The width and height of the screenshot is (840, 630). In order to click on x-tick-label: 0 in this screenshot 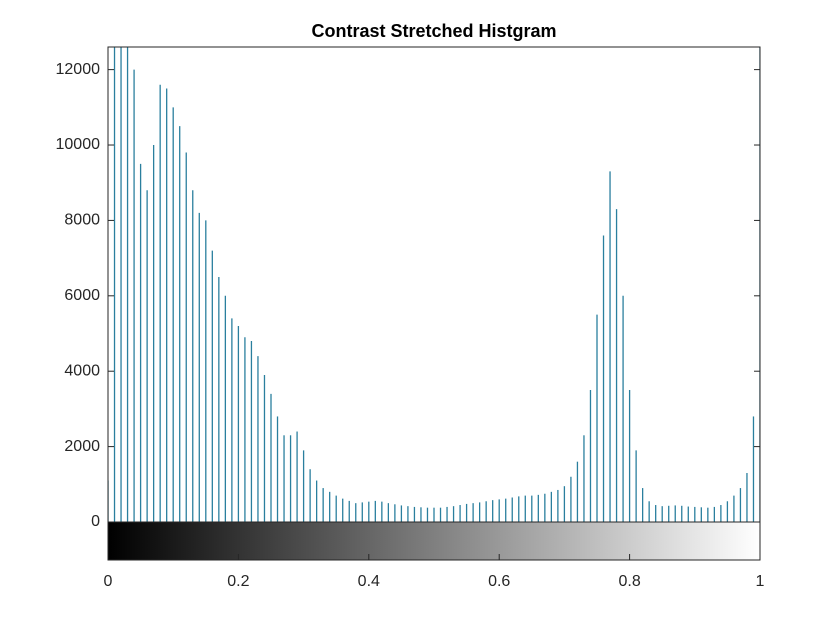, I will do `click(108, 581)`.